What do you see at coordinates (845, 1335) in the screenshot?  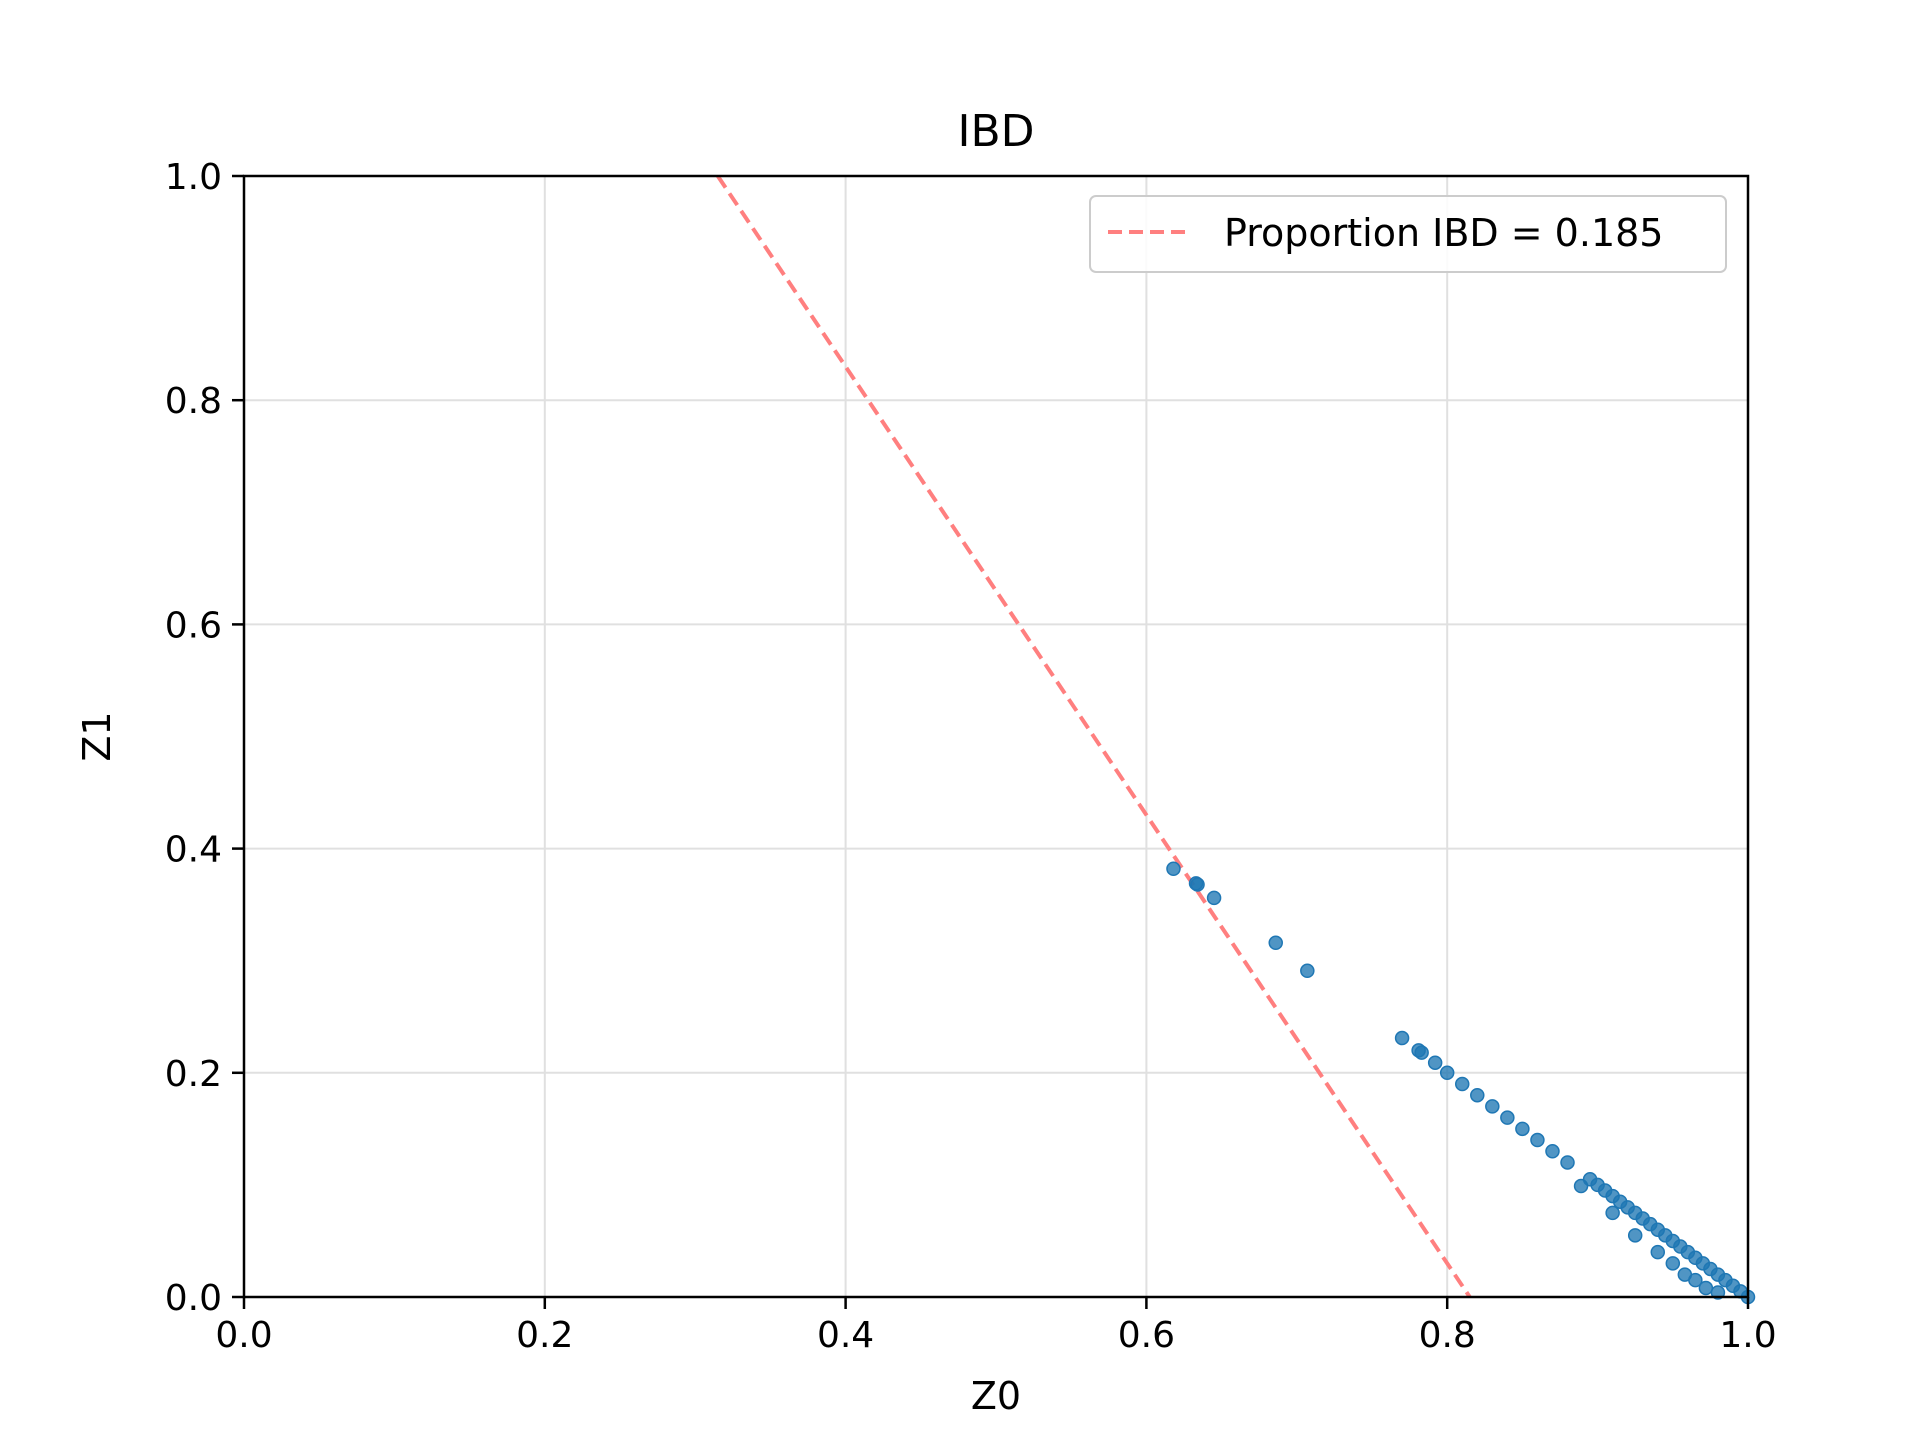 I see `x-tick-label: 0.4` at bounding box center [845, 1335].